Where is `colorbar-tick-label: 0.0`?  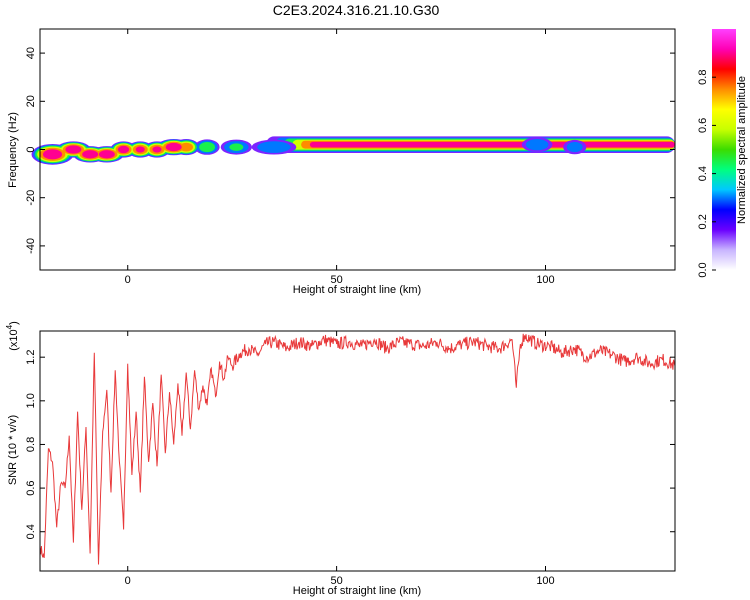 colorbar-tick-label: 0.0 is located at coordinates (703, 269).